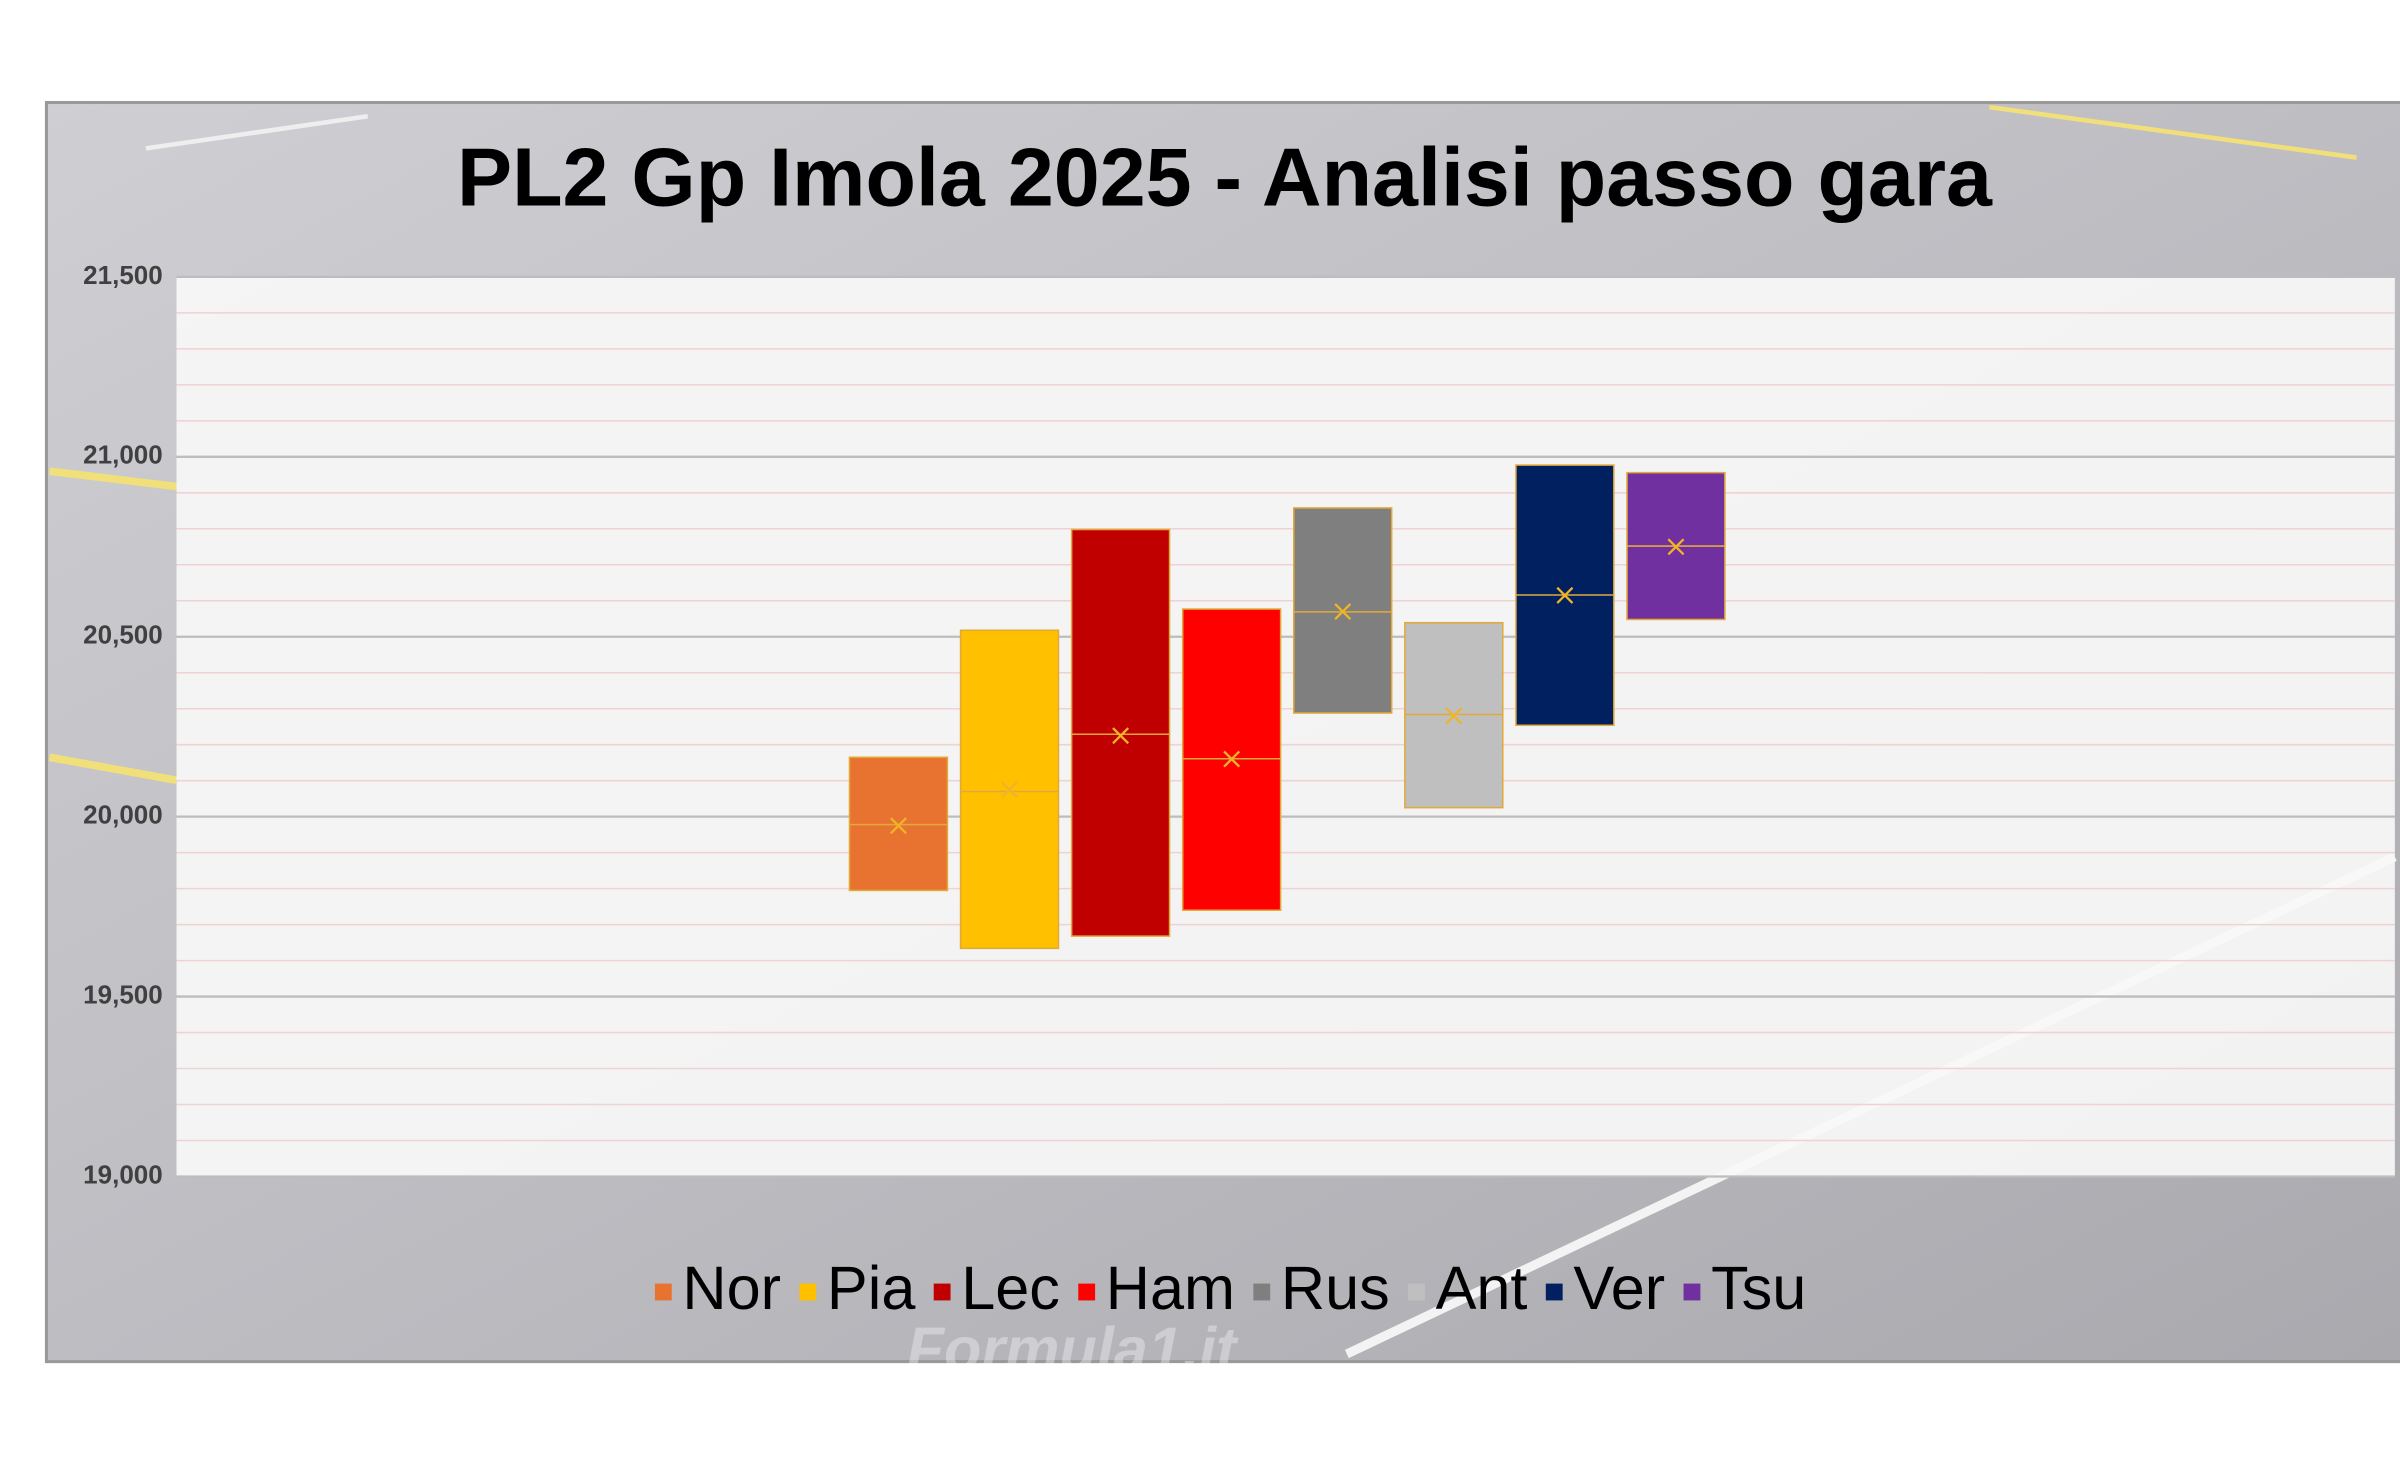 The width and height of the screenshot is (2400, 1458). Describe the element at coordinates (123, 994) in the screenshot. I see `y-tick-label: 19,500` at that location.